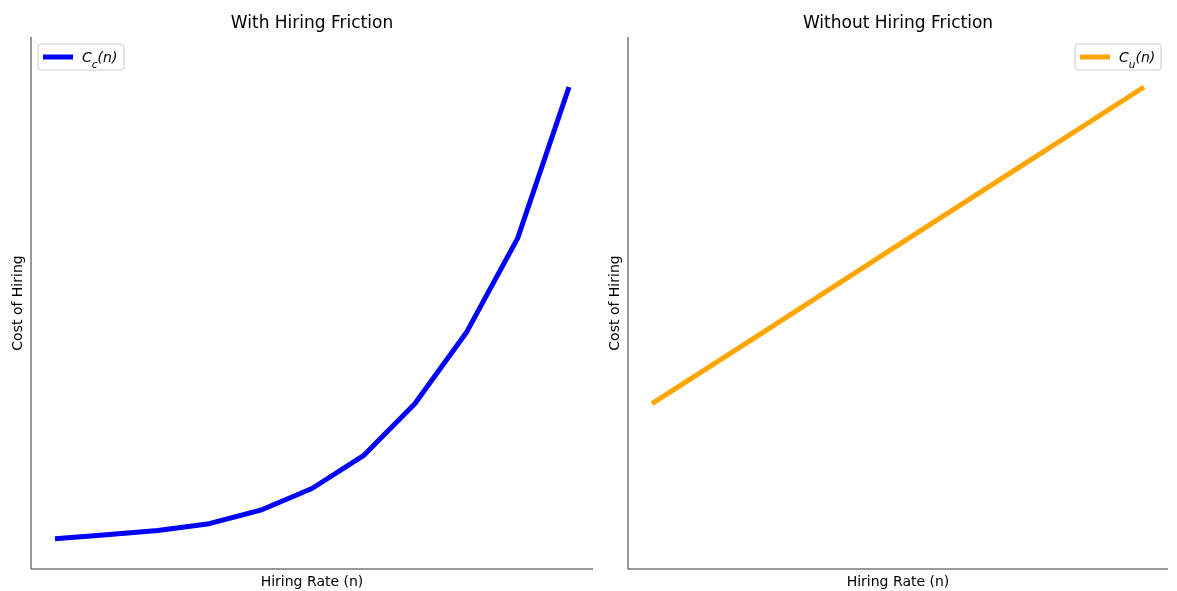  Describe the element at coordinates (898, 22) in the screenshot. I see `chart-title: Without Hiring Friction` at that location.